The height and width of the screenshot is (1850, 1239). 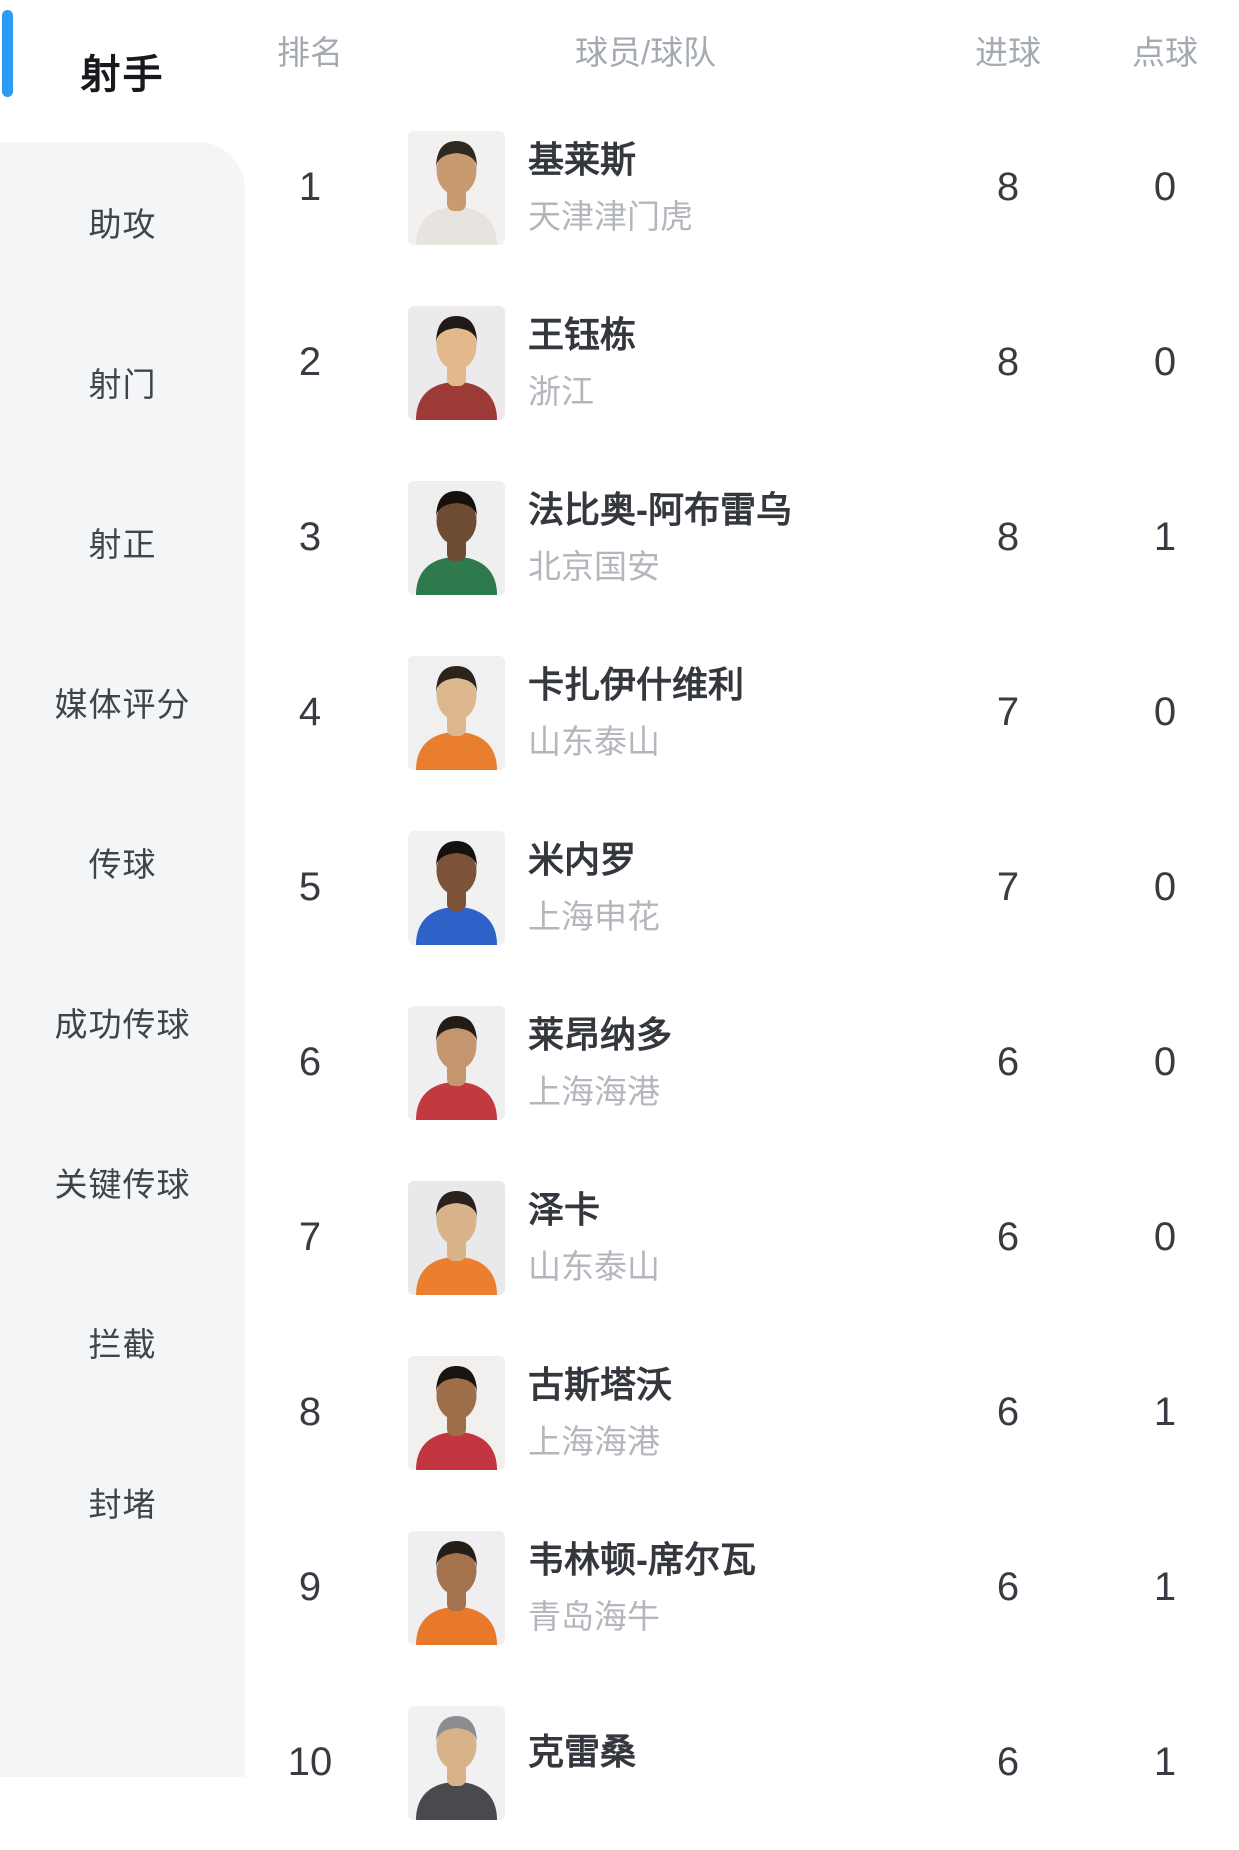 I want to click on player-name: 卡扎伊什维利, so click(x=636, y=684).